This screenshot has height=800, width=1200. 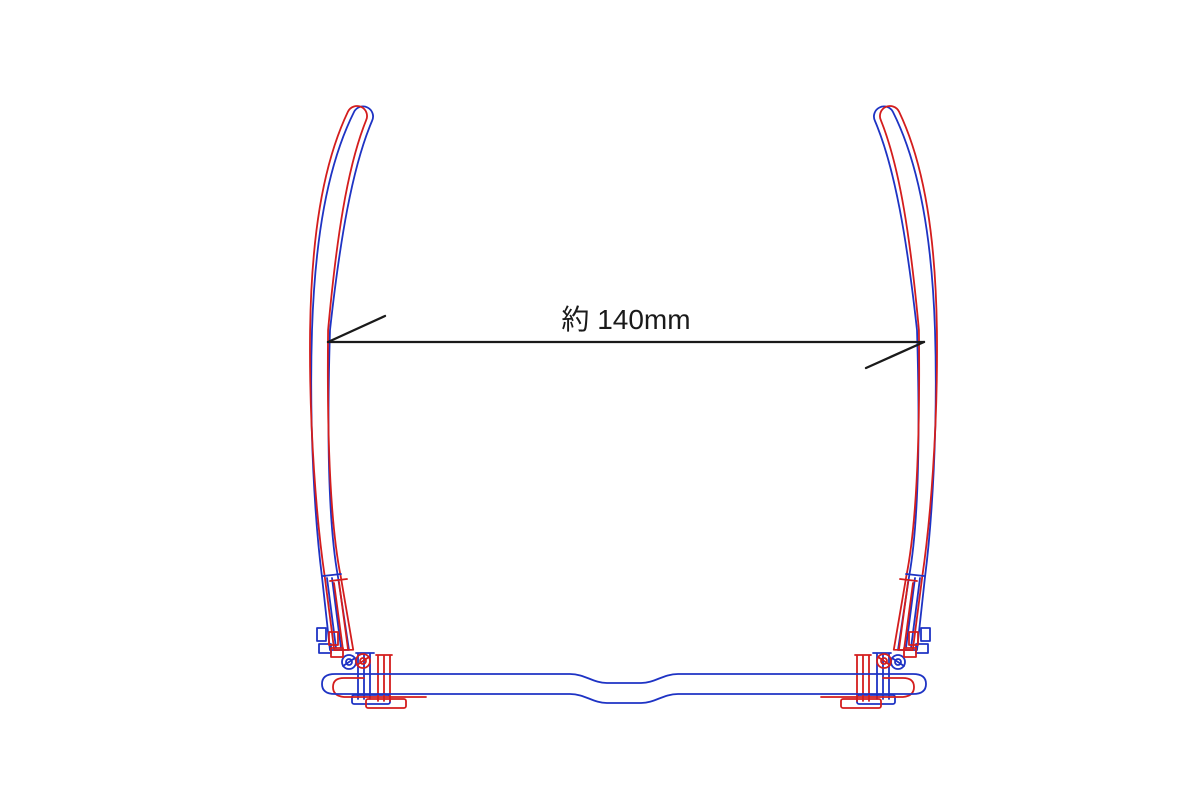 I want to click on dimension-label: 約 140mm, so click(x=625, y=319).